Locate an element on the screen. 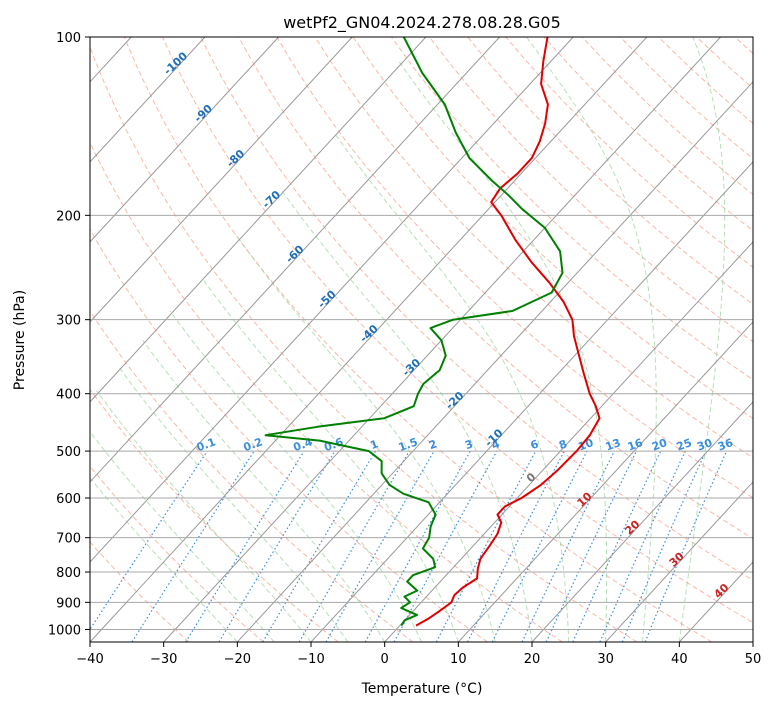 This screenshot has width=775, height=712. y-tick-label: 600 is located at coordinates (68, 499).